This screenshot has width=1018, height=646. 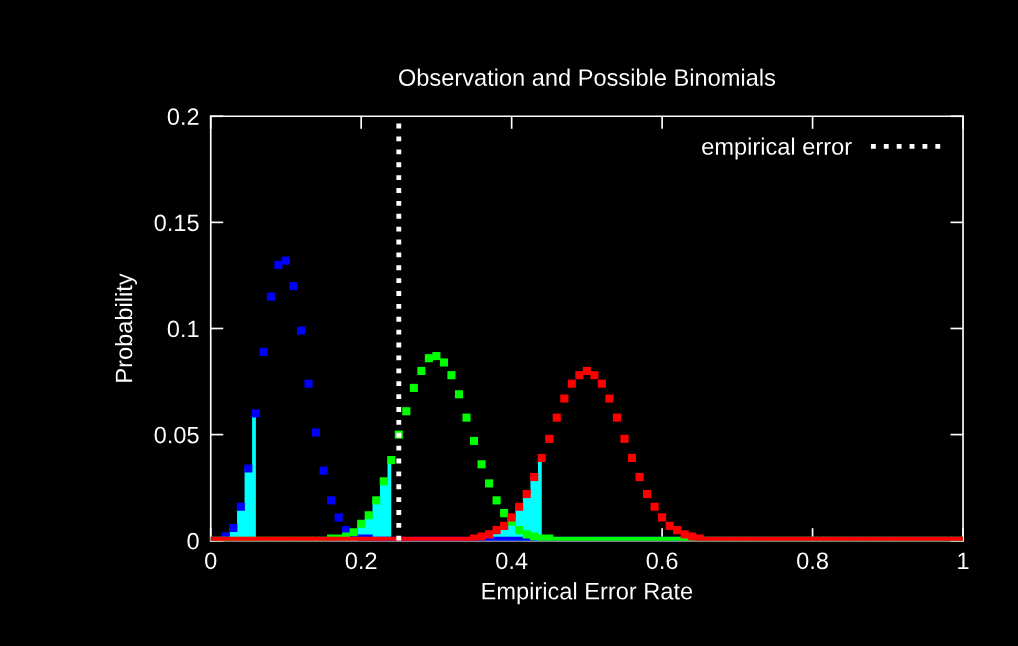 What do you see at coordinates (183, 117) in the screenshot?
I see `y-tick-label: 0.2` at bounding box center [183, 117].